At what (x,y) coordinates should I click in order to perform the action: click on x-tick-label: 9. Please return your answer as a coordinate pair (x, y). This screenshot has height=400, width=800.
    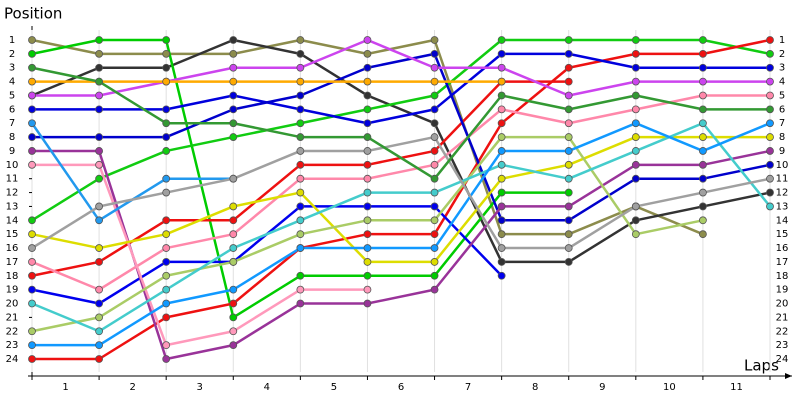
    Looking at the image, I should click on (602, 387).